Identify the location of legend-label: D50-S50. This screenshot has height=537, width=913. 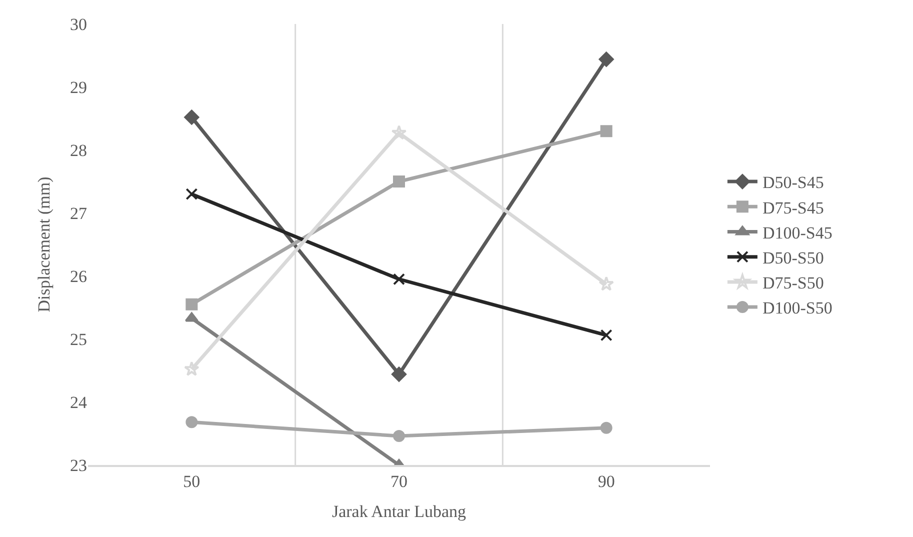
(793, 258).